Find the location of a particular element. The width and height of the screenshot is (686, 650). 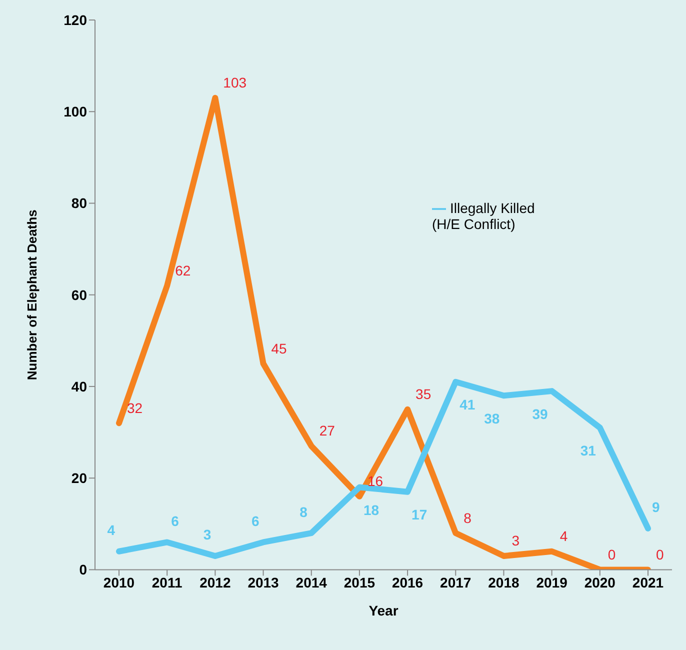

y-tick-label: 80 is located at coordinates (79, 203).